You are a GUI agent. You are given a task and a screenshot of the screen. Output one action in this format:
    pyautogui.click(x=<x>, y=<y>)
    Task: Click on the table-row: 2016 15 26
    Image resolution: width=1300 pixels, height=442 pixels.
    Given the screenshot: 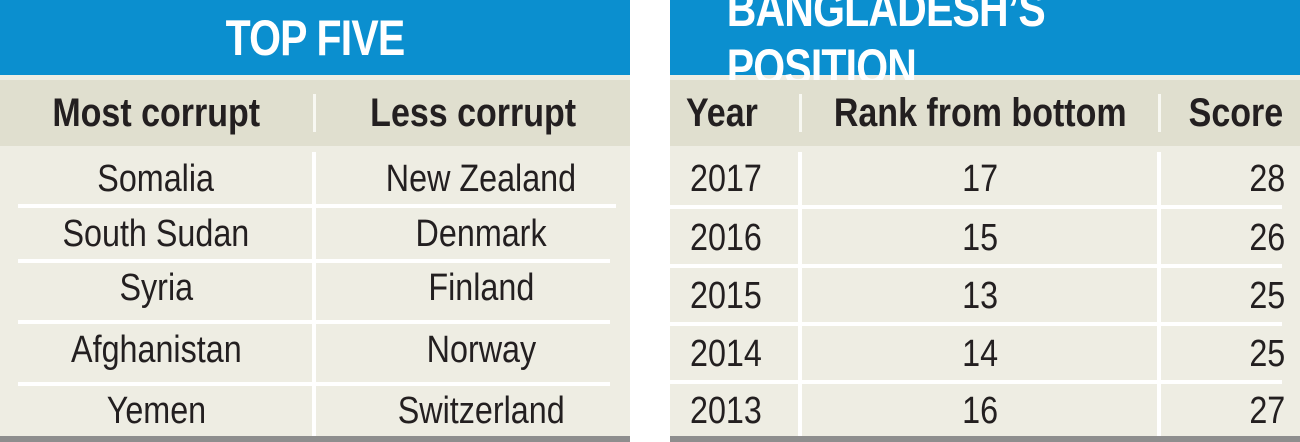 What is the action you would take?
    pyautogui.click(x=985, y=238)
    